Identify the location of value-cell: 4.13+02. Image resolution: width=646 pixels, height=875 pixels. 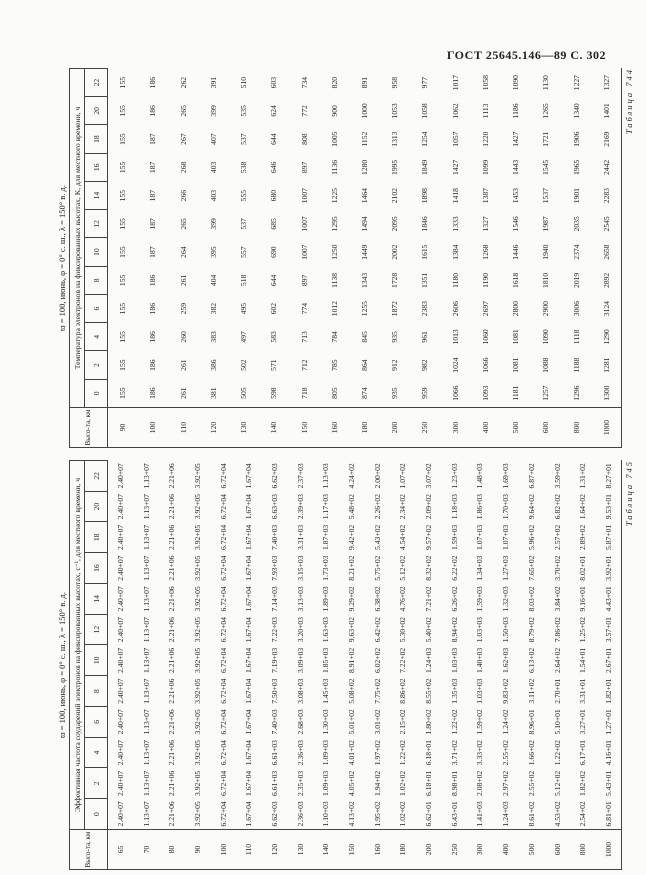
(352, 814).